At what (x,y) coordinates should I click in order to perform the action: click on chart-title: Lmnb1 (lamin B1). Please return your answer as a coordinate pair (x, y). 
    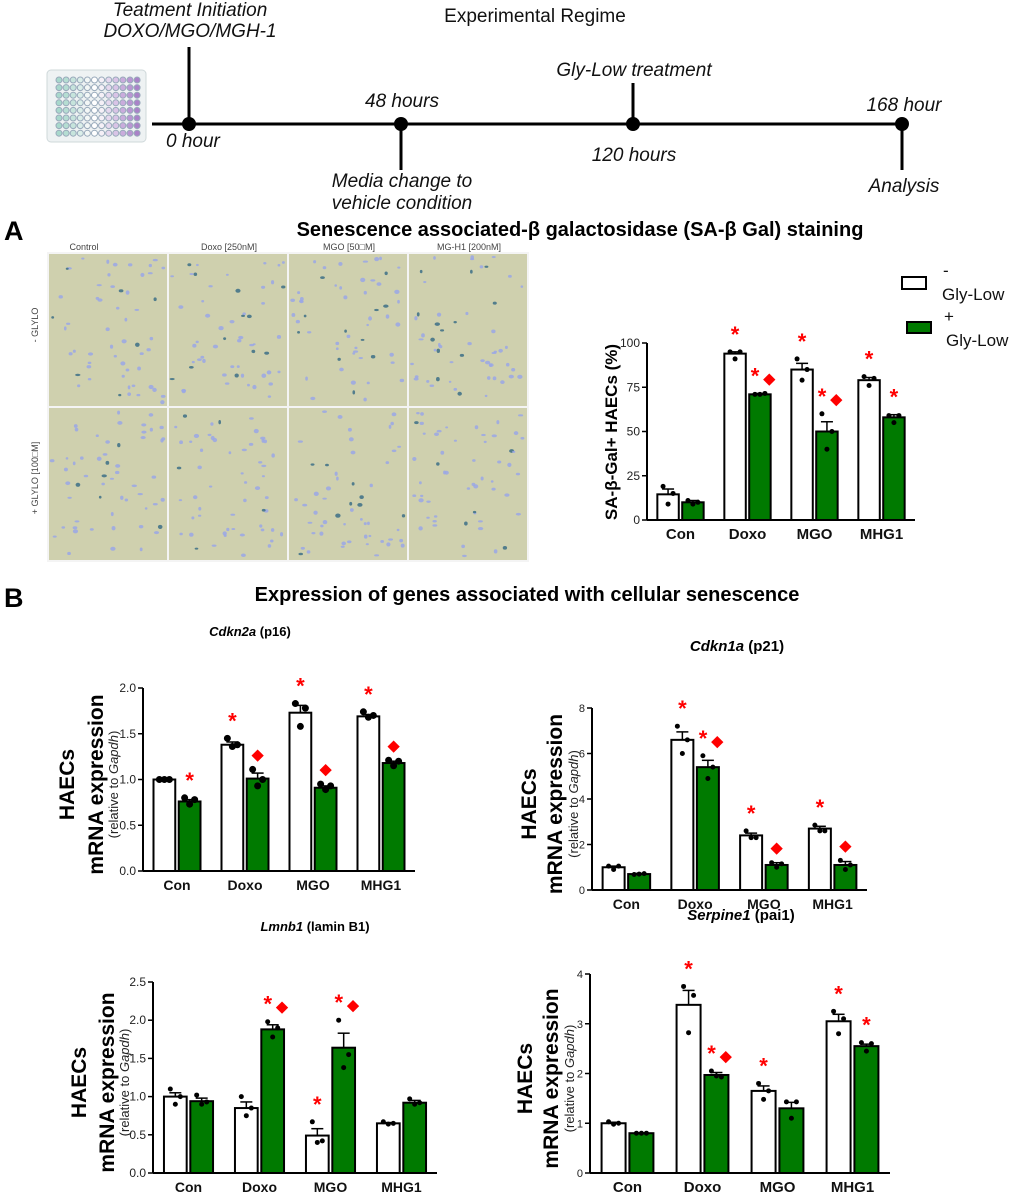
    Looking at the image, I should click on (314, 926).